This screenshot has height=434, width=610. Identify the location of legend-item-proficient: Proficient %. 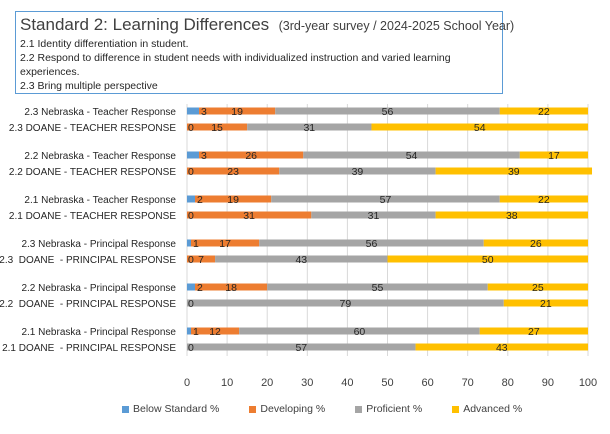
(388, 409).